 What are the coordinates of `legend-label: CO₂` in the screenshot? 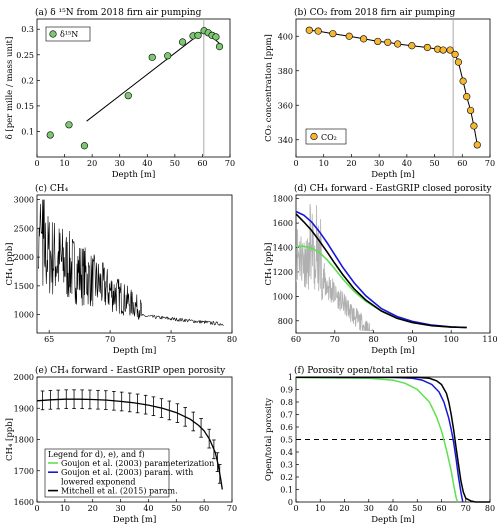 It's located at (329, 137).